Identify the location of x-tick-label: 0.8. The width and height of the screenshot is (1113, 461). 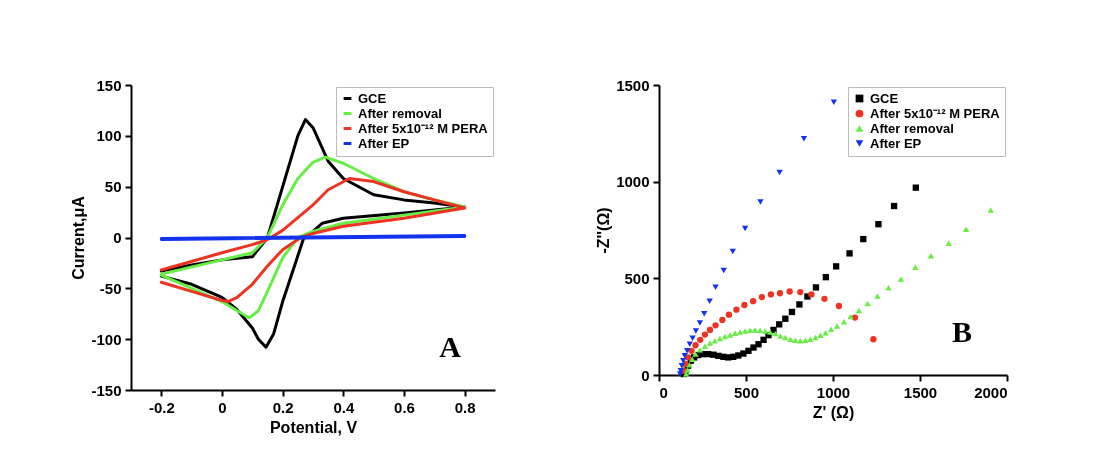
(465, 407).